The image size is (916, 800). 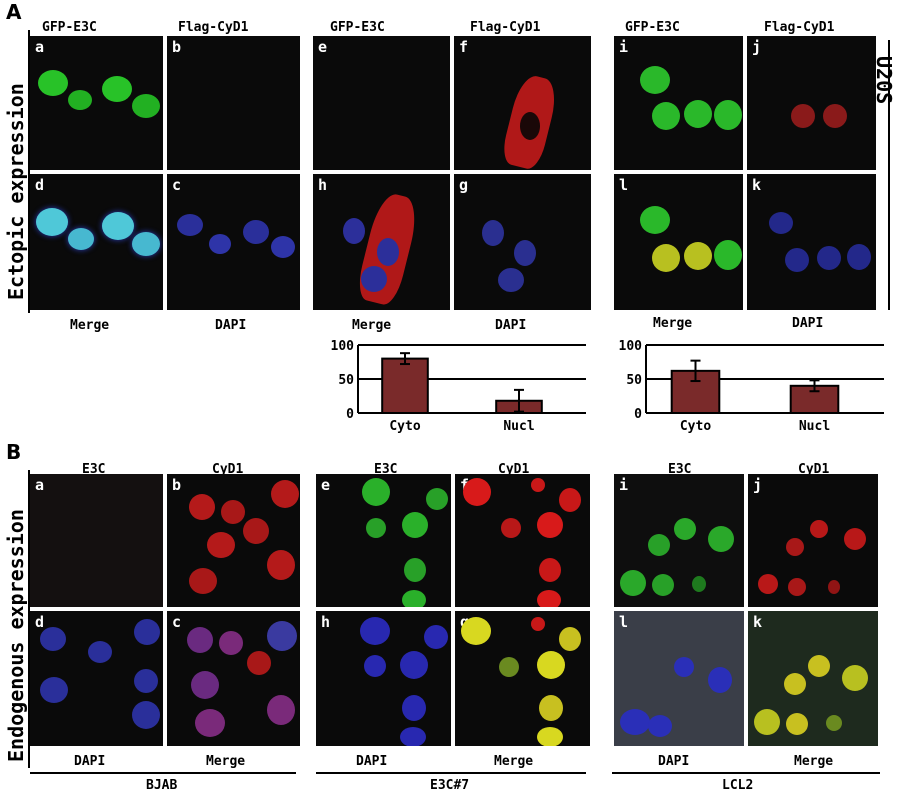 What do you see at coordinates (514, 469) in the screenshot?
I see `b2-top-right-label: CyD1` at bounding box center [514, 469].